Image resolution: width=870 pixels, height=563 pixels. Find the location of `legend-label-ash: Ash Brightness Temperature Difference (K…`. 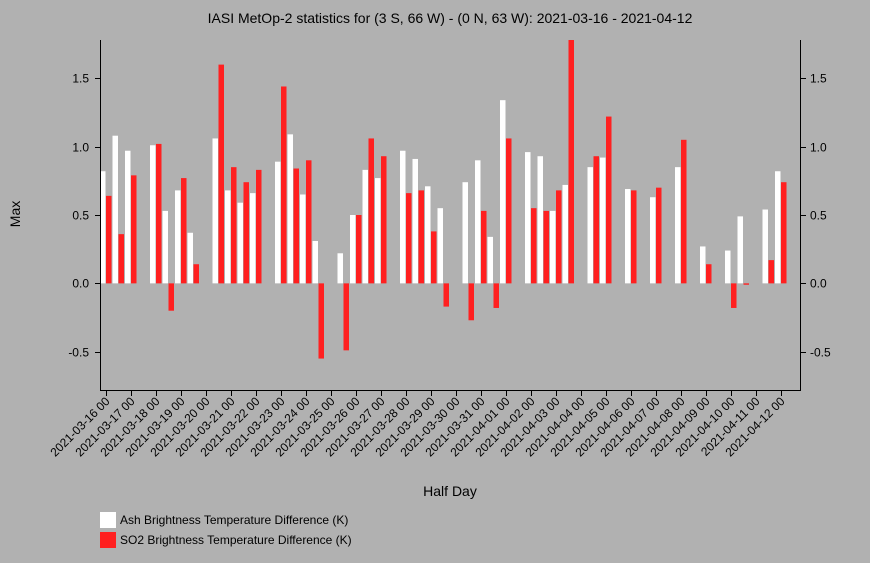

legend-label-ash: Ash Brightness Temperature Difference (K… is located at coordinates (234, 520).